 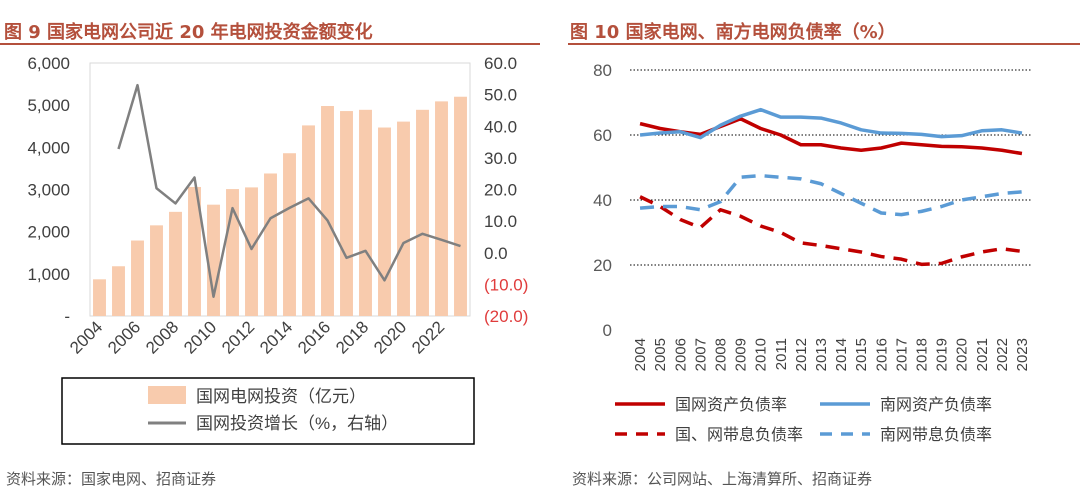 I want to click on right-axis-tick: 40.0, so click(x=500, y=126).